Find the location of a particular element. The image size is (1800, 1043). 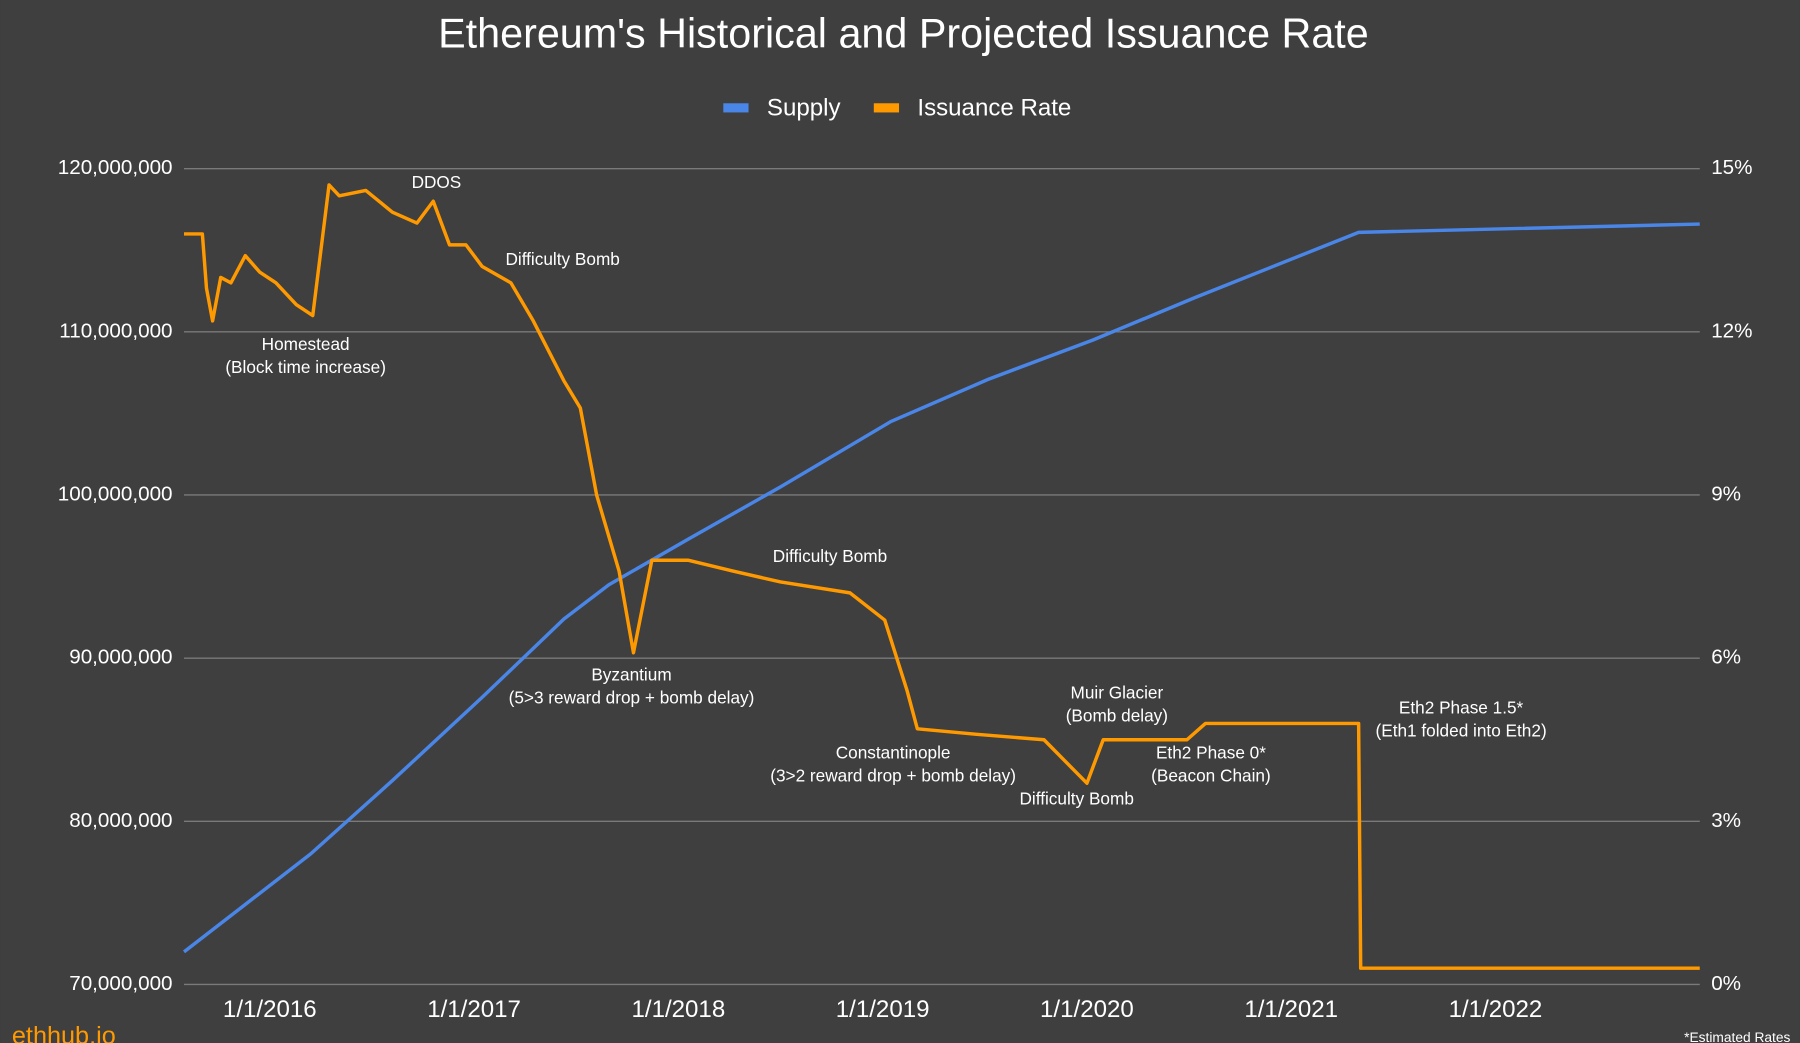

y2-tick-label: 3% is located at coordinates (1726, 820).